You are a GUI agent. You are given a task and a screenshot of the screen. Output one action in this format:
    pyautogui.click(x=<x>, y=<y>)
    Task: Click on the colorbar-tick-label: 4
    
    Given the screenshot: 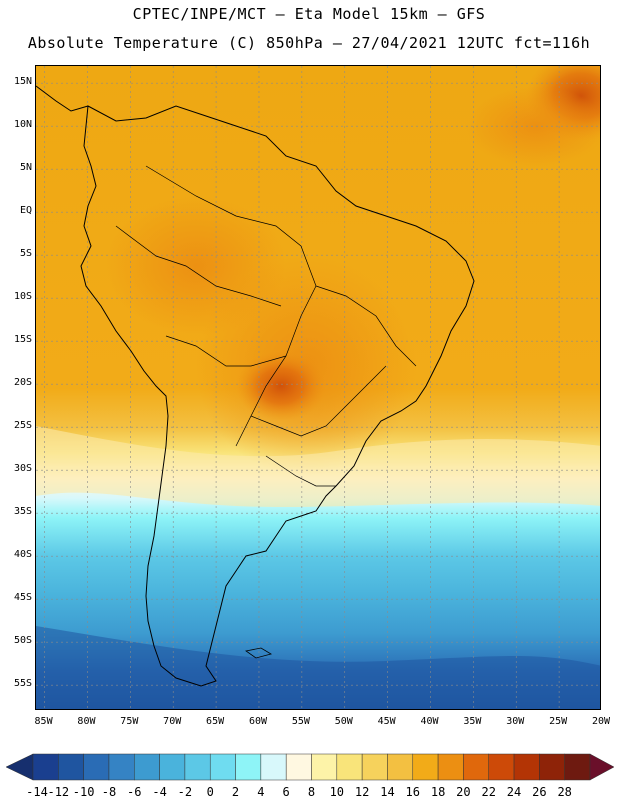 What is the action you would take?
    pyautogui.click(x=261, y=792)
    